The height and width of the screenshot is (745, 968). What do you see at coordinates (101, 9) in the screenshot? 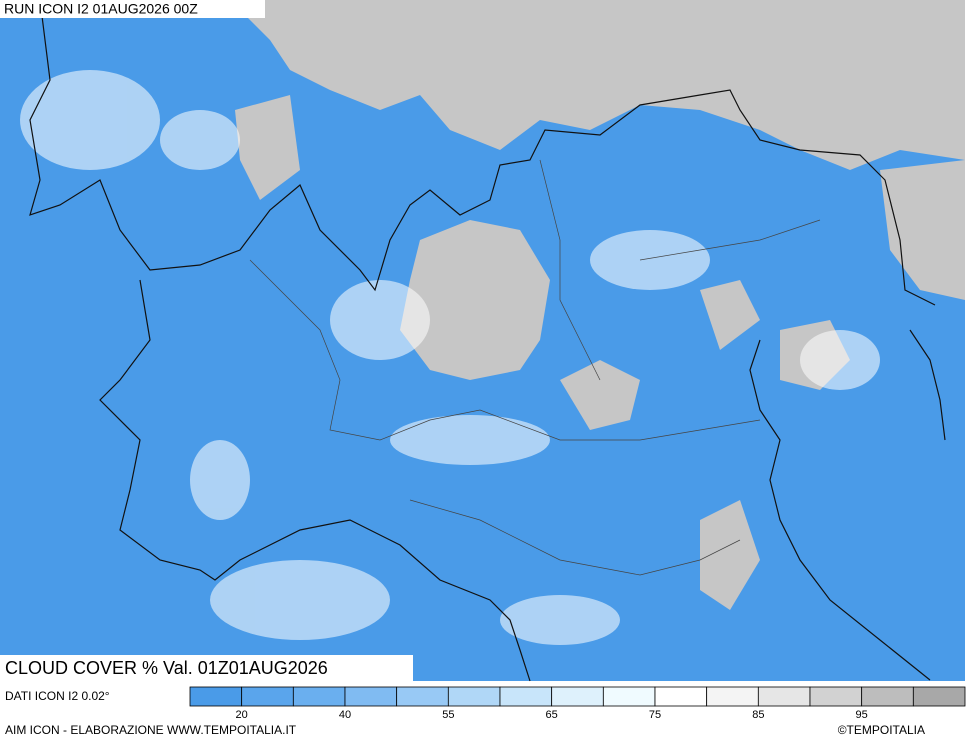
I see `run-label: RUN ICON I2 01AUG2026 00Z` at bounding box center [101, 9].